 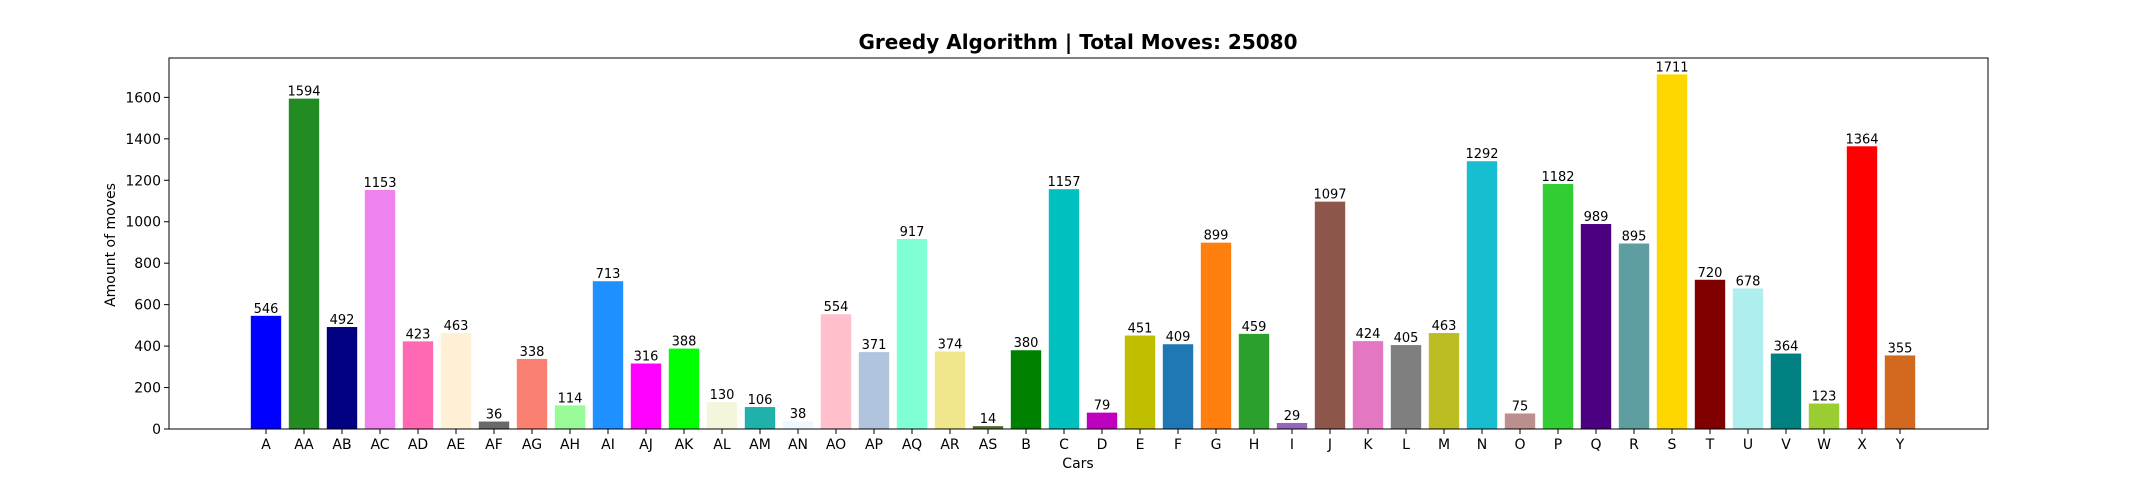 What do you see at coordinates (1672, 252) in the screenshot?
I see `bar-S` at bounding box center [1672, 252].